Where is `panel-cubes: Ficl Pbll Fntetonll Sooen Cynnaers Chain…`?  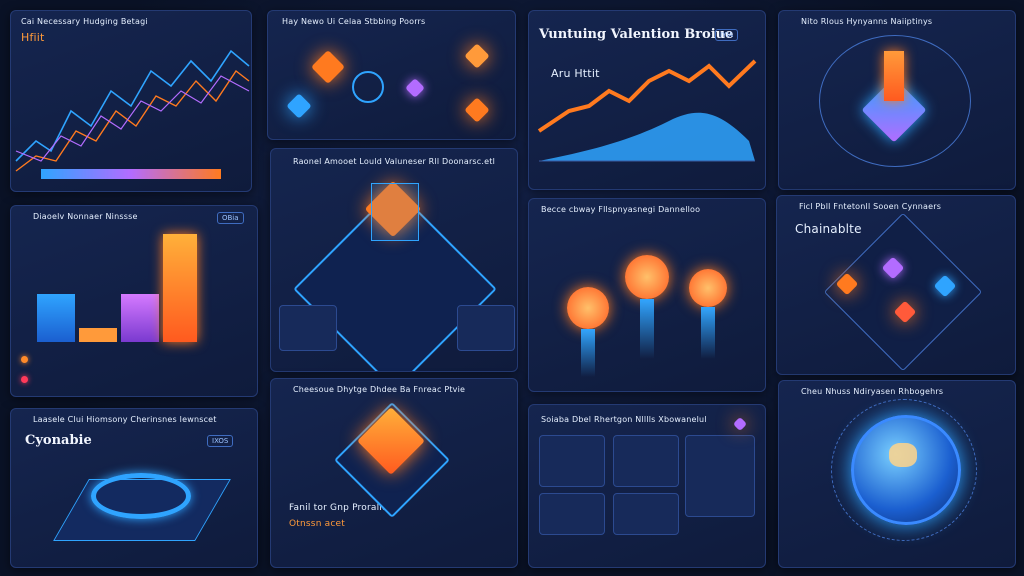 panel-cubes: Ficl Pbll Fntetonll Sooen Cynnaers Chain… is located at coordinates (896, 285).